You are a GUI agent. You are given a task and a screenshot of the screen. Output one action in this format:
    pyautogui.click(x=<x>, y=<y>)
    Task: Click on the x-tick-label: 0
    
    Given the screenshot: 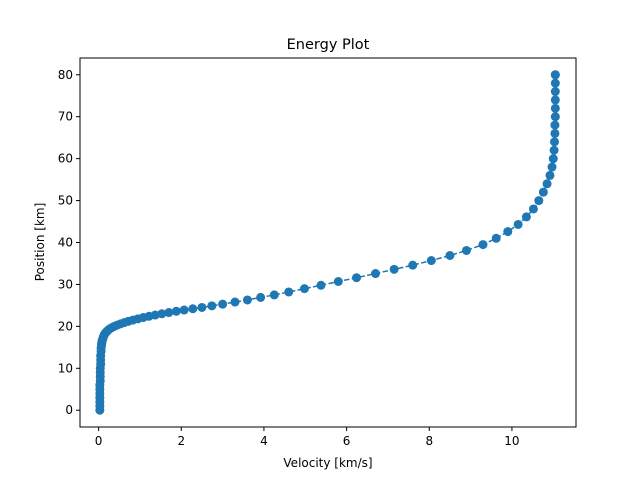 What is the action you would take?
    pyautogui.click(x=99, y=441)
    